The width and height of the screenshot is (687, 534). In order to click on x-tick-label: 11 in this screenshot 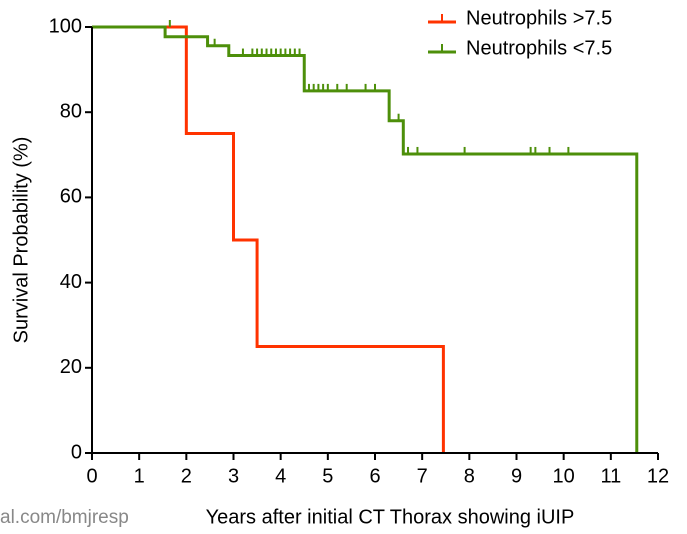, I will do `click(610, 476)`.